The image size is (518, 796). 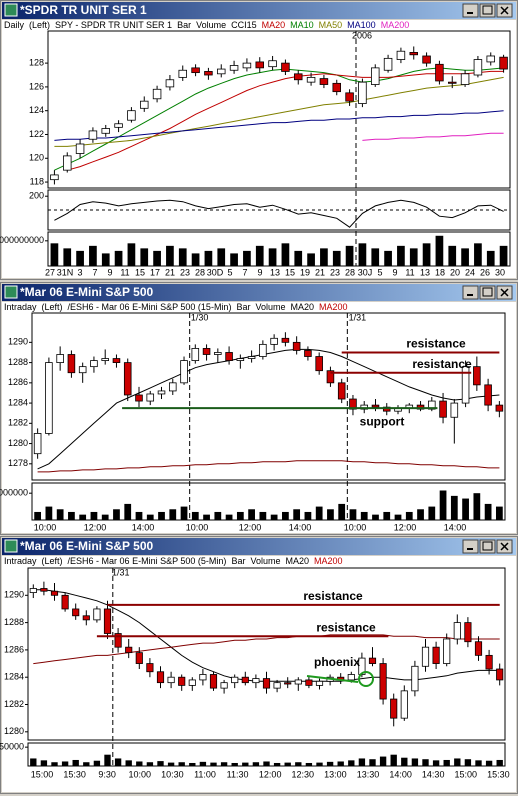 What do you see at coordinates (498, 774) in the screenshot?
I see `x-tick-label: 15:30` at bounding box center [498, 774].